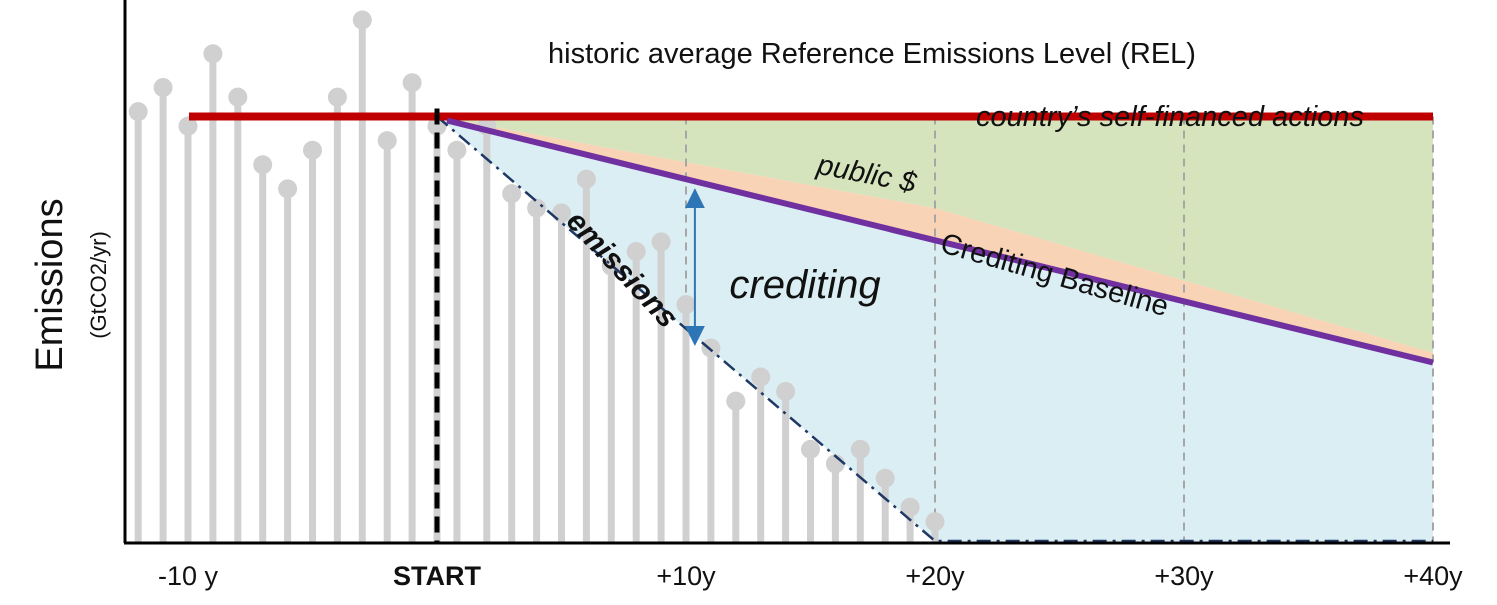 The height and width of the screenshot is (605, 1497). What do you see at coordinates (686, 576) in the screenshot?
I see `x-tick-label: +10y` at bounding box center [686, 576].